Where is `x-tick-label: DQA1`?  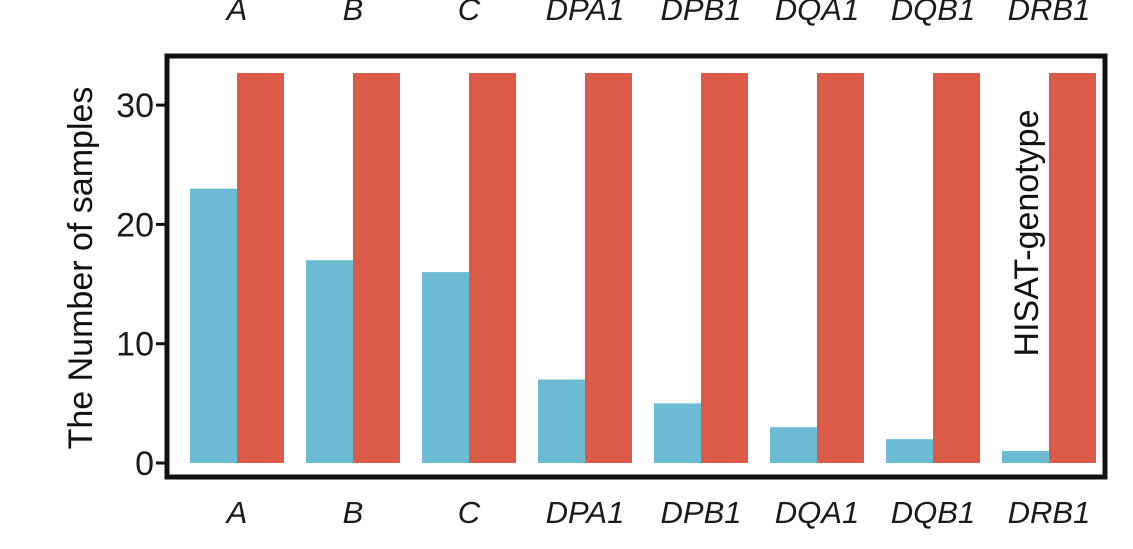
x-tick-label: DQA1 is located at coordinates (817, 512).